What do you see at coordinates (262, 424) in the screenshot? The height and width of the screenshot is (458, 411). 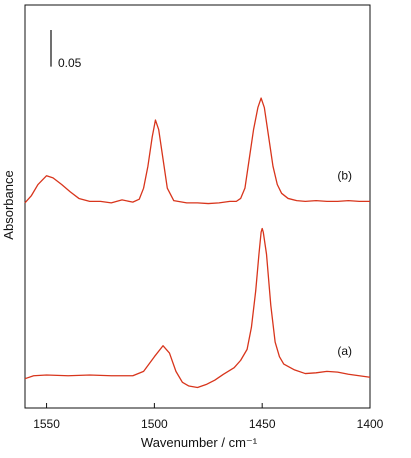 I see `x-tick-label: 1450` at bounding box center [262, 424].